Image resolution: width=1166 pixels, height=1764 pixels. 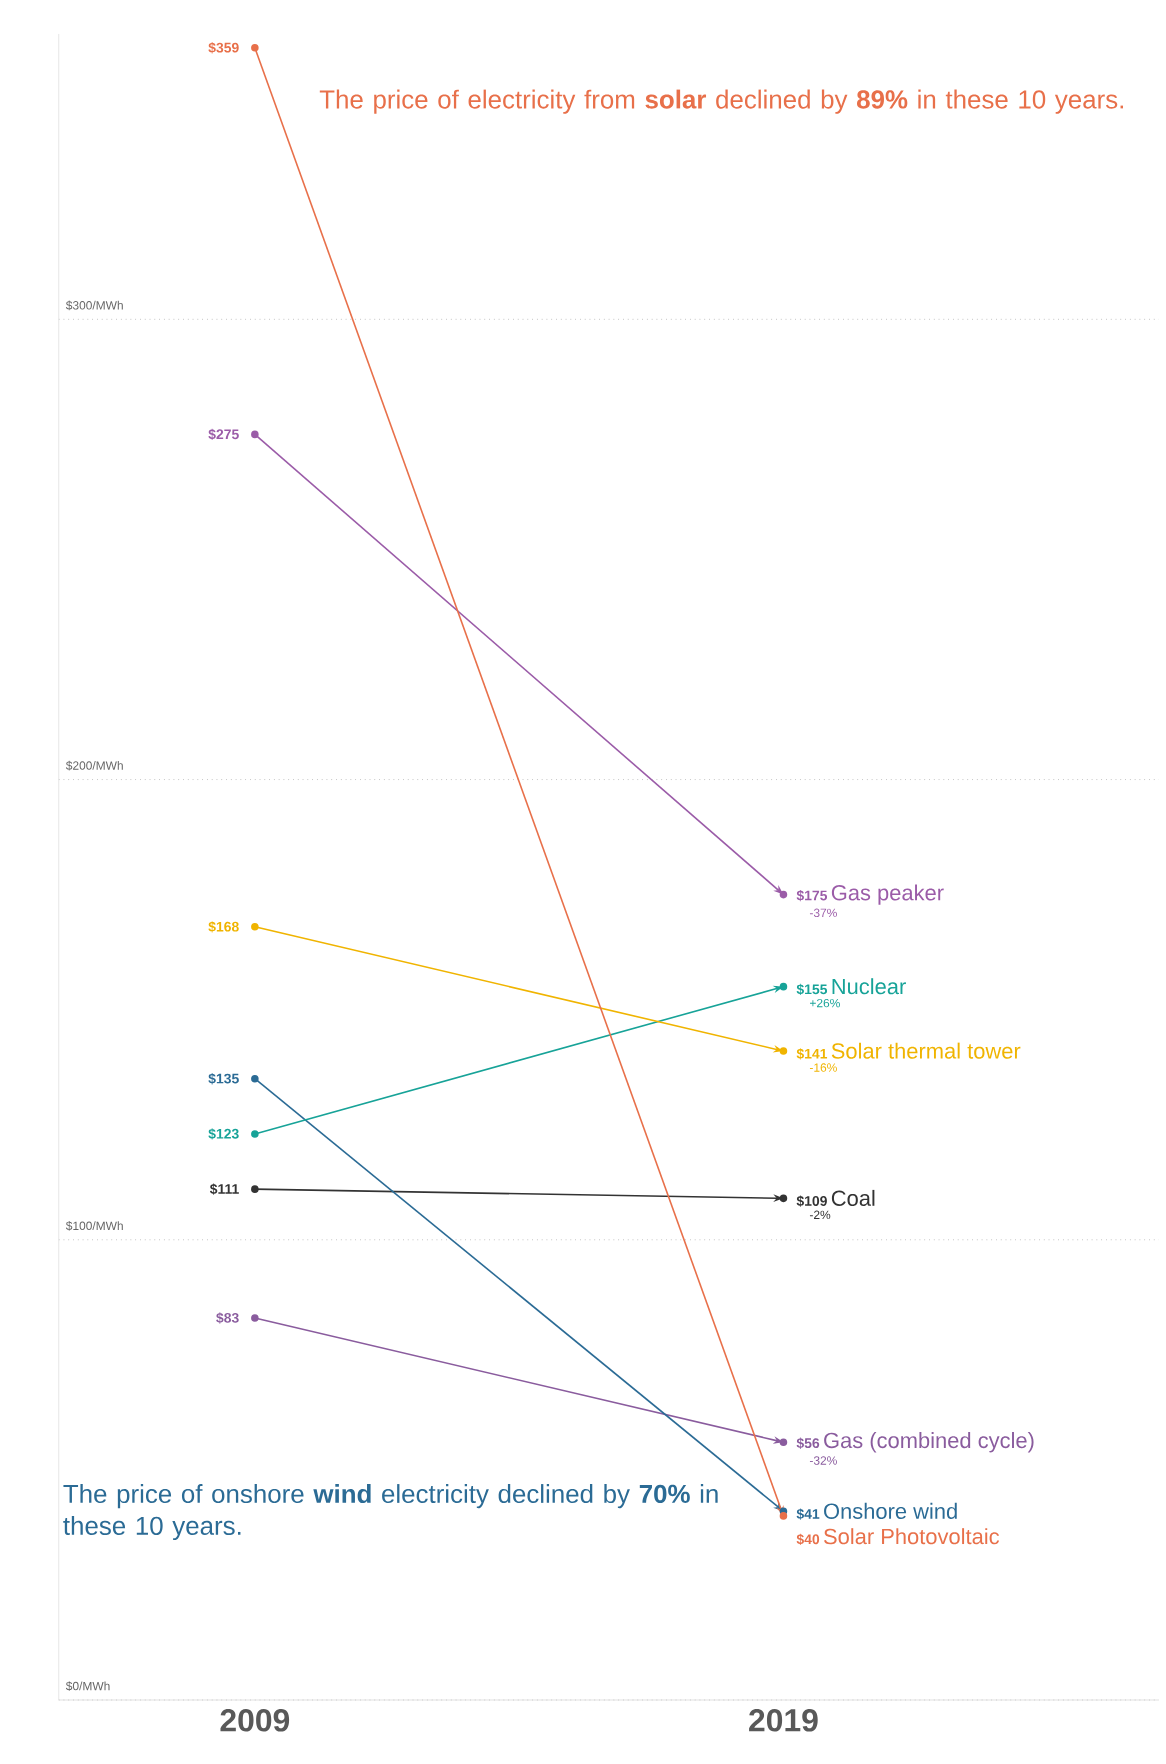 I want to click on x-tick-label: 2009, so click(x=254, y=1720).